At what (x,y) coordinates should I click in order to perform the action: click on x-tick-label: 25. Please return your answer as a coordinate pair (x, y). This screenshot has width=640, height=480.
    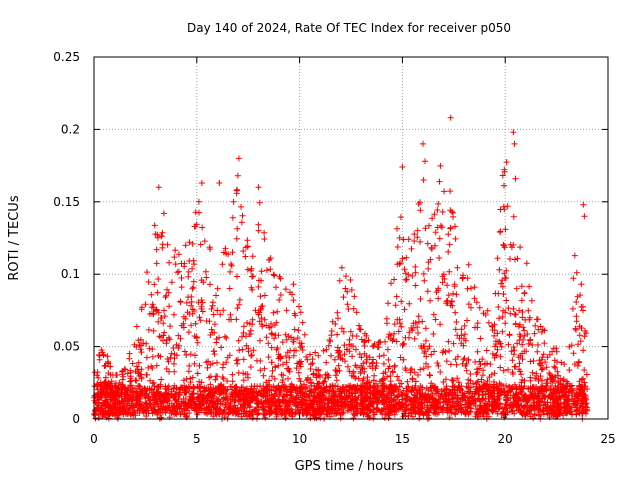
    Looking at the image, I should click on (607, 439).